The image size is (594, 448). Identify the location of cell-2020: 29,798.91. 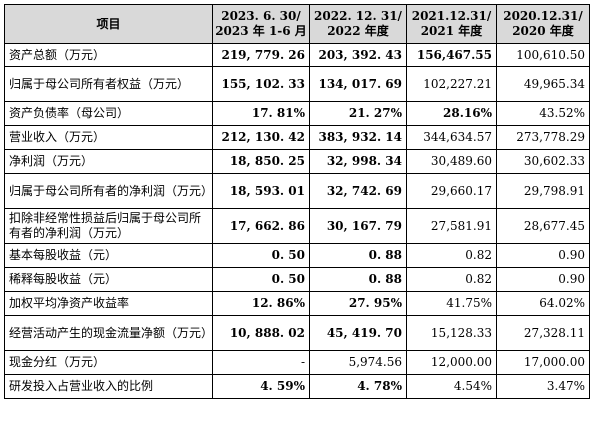
(543, 191).